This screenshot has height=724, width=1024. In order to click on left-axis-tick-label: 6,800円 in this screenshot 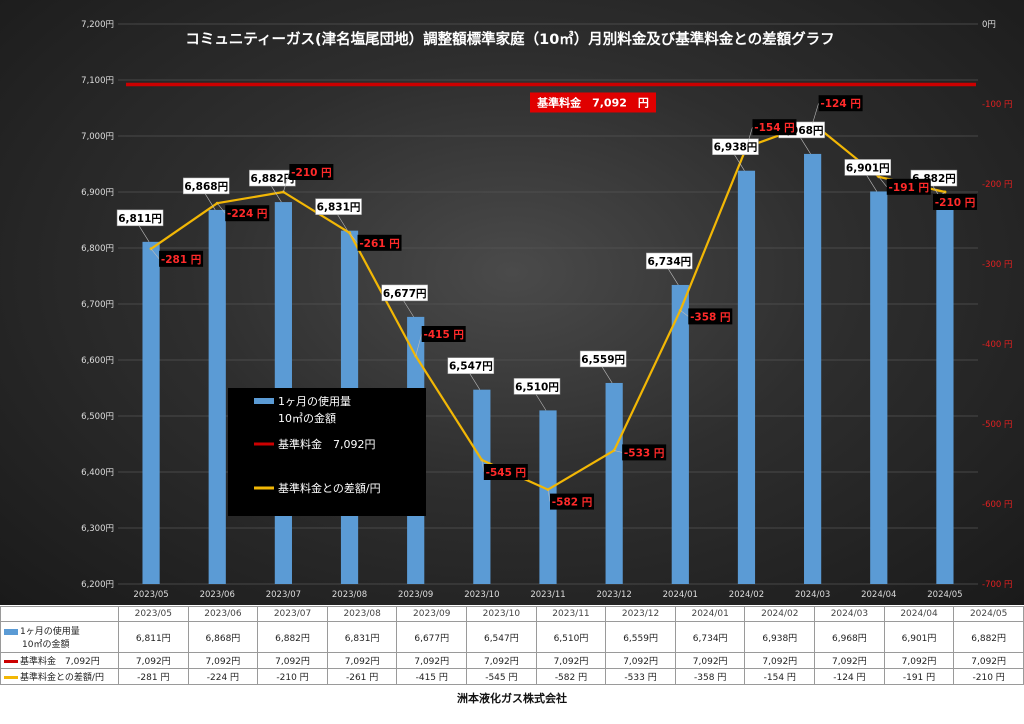, I will do `click(97, 249)`.